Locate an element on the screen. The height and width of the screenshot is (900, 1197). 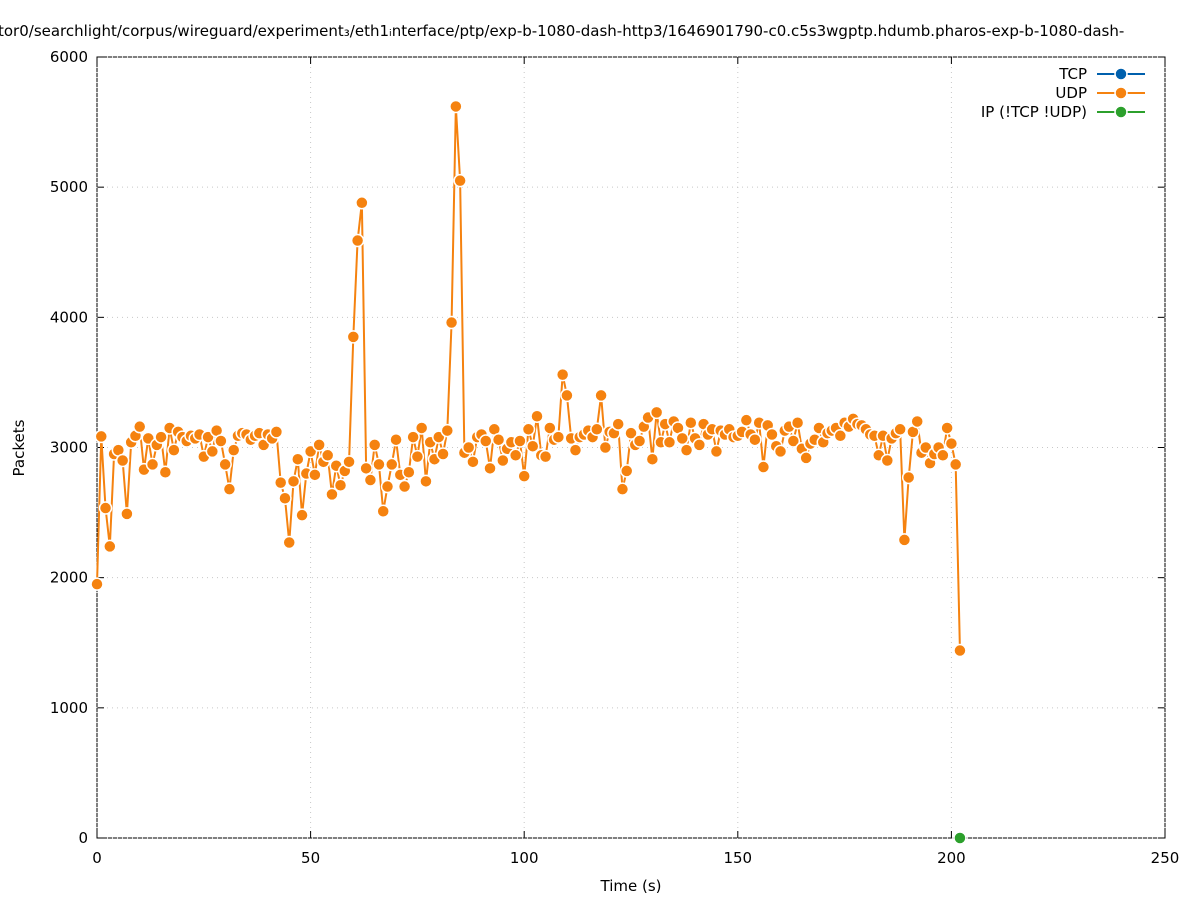
y-tick-label: 6000 is located at coordinates (69, 57).